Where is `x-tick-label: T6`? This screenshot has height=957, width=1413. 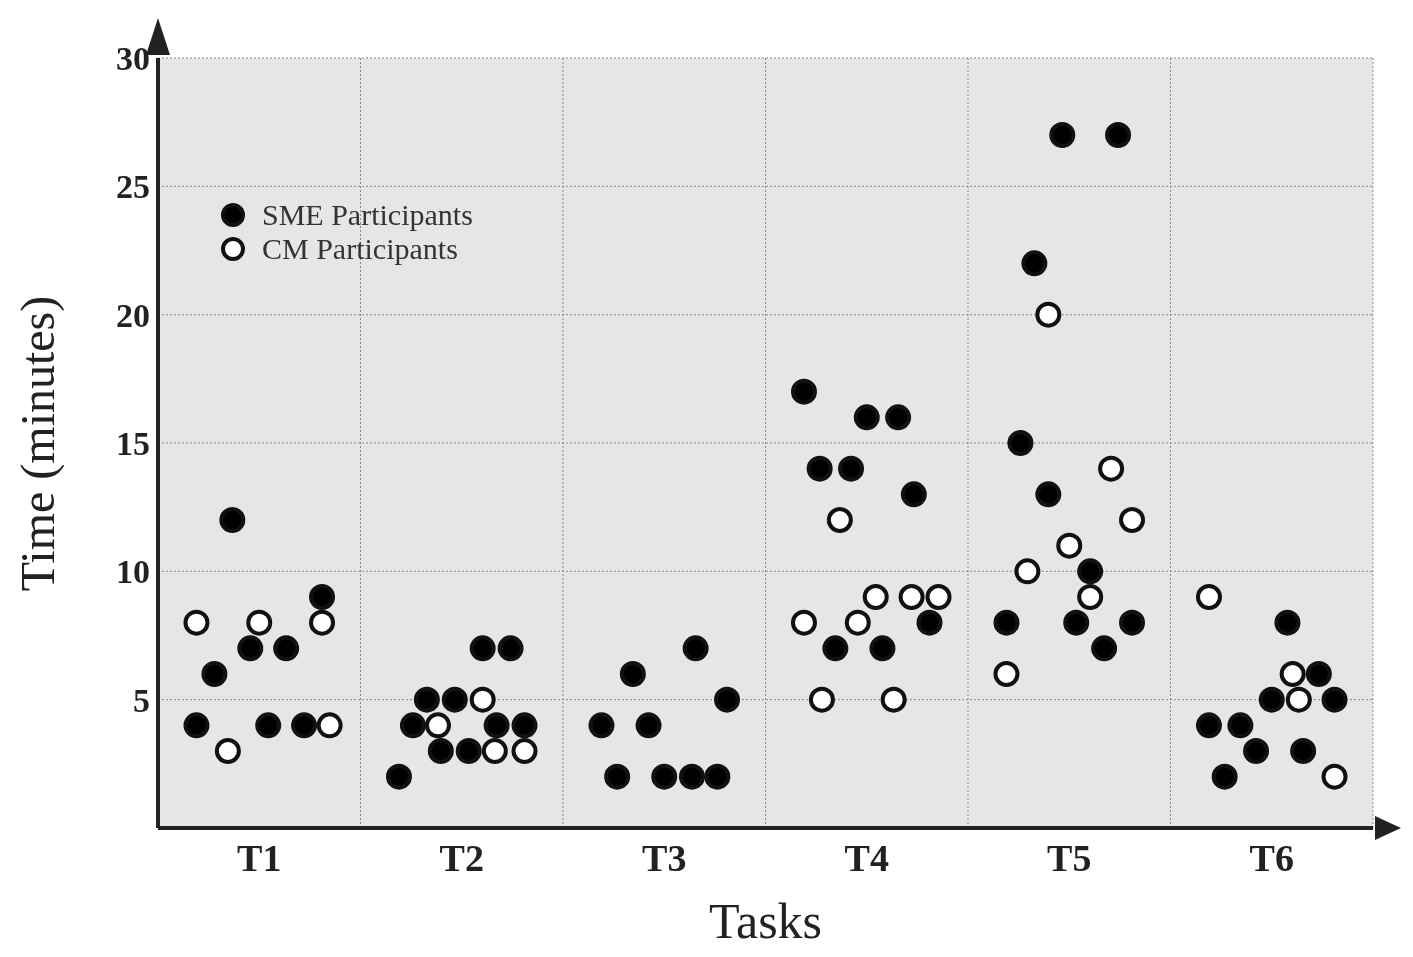
x-tick-label: T6 is located at coordinates (1271, 857).